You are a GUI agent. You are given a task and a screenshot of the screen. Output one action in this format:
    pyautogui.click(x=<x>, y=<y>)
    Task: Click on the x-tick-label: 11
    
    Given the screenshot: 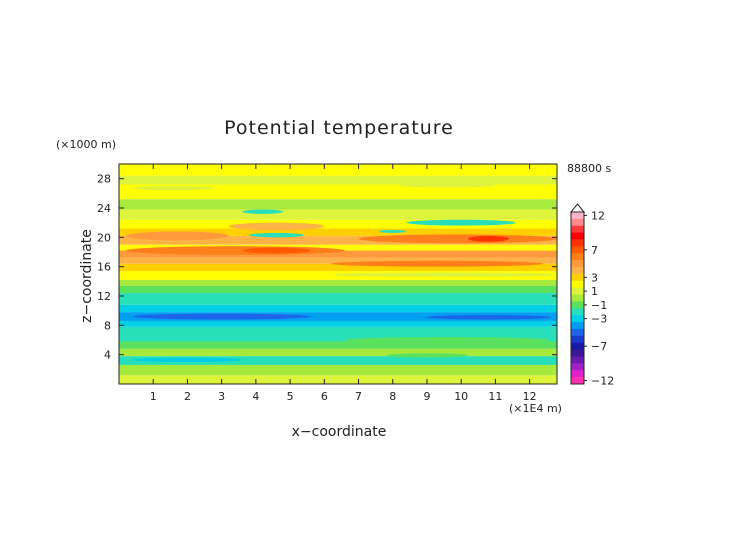 What is the action you would take?
    pyautogui.click(x=495, y=396)
    